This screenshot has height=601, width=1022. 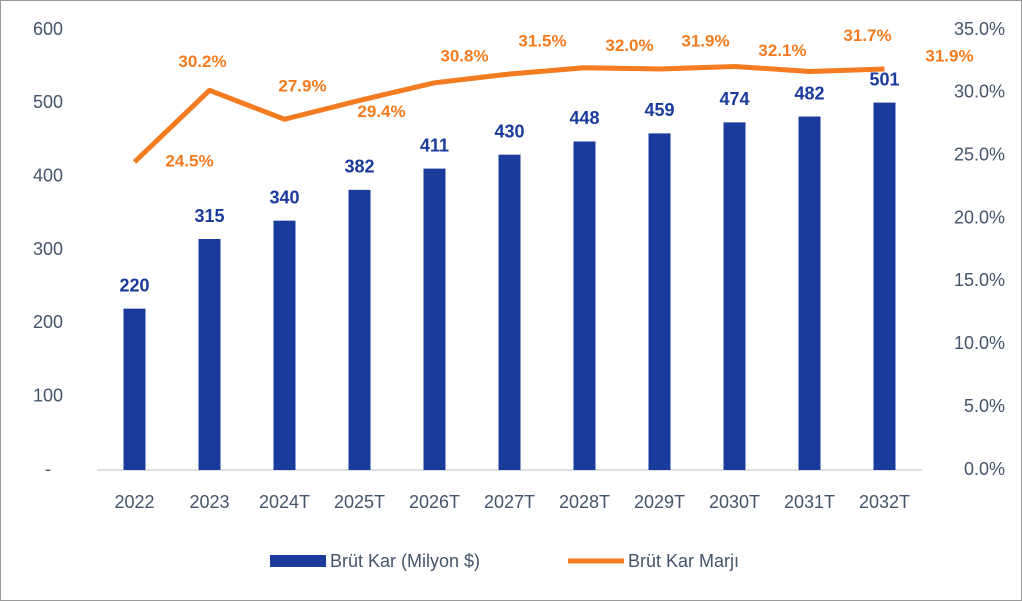 I want to click on bar-label: 474, so click(x=734, y=99).